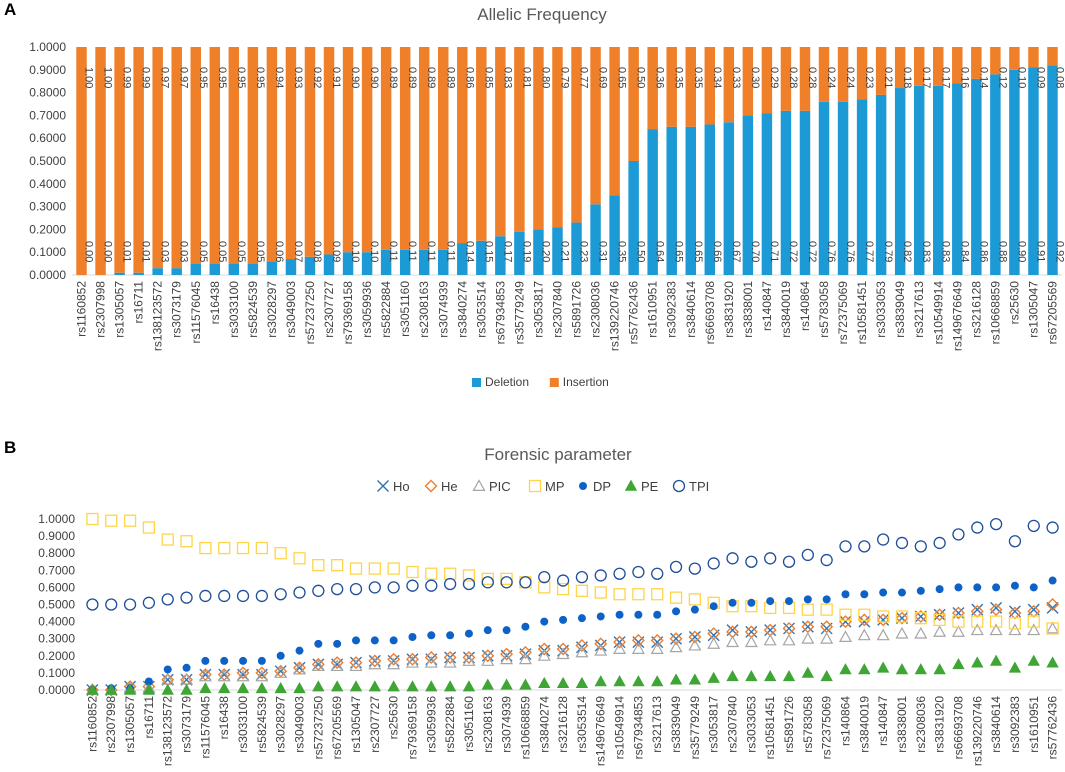 This screenshot has width=1065, height=772. I want to click on data-label-deletion: 0.09, so click(336, 251).